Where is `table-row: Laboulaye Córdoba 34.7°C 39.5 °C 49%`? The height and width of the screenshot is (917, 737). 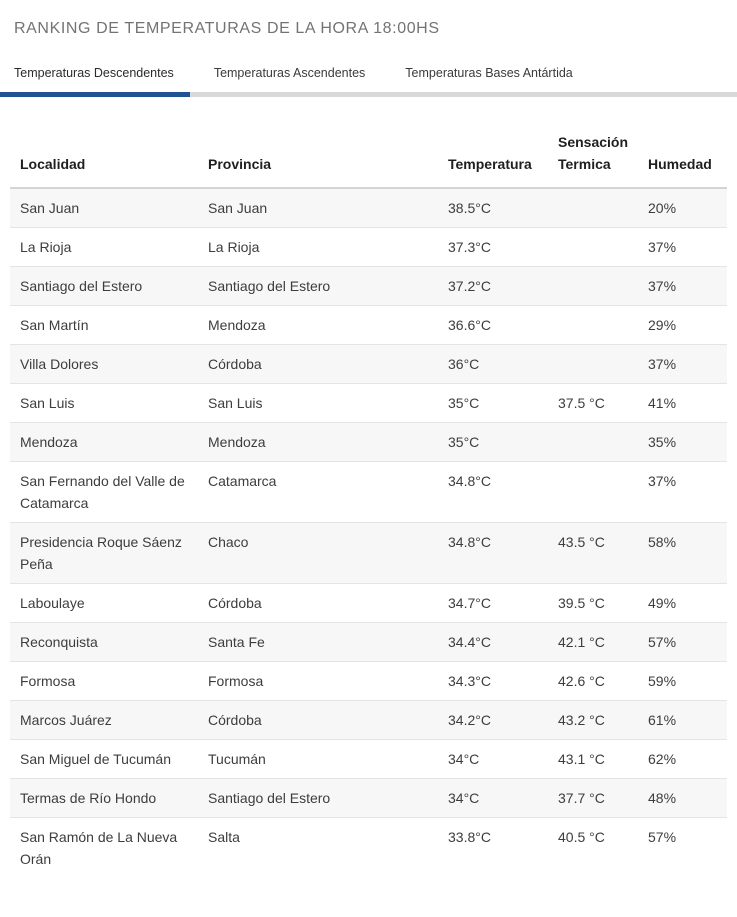
table-row: Laboulaye Córdoba 34.7°C 39.5 °C 49% is located at coordinates (368, 603).